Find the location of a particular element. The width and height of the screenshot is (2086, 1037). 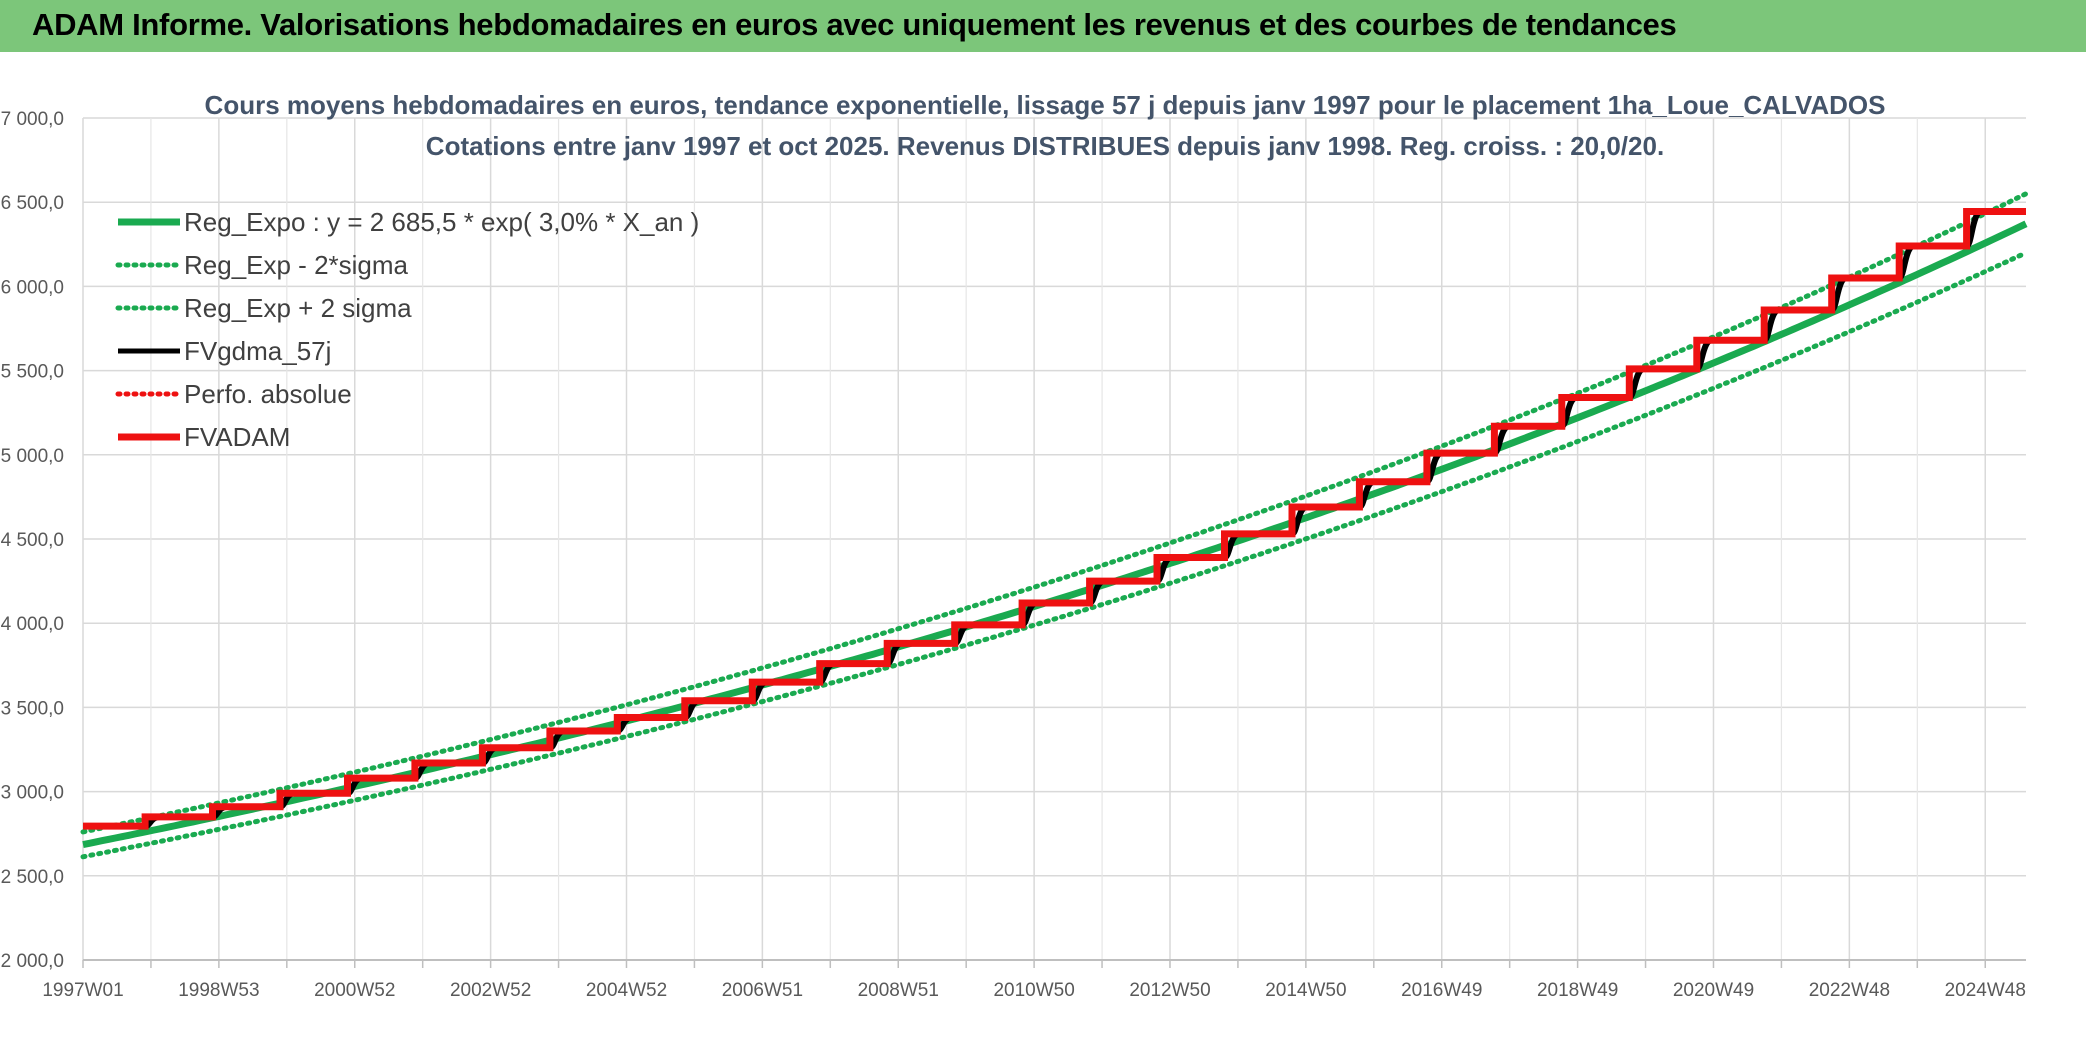

y-tick-label: 7 000,0 is located at coordinates (32, 119).